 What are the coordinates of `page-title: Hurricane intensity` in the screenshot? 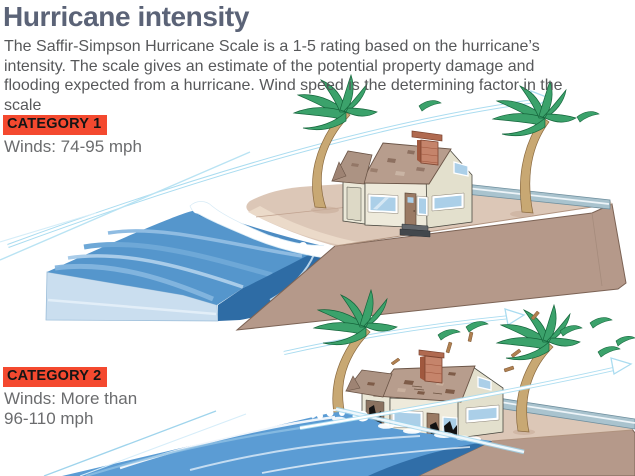 It's located at (126, 16).